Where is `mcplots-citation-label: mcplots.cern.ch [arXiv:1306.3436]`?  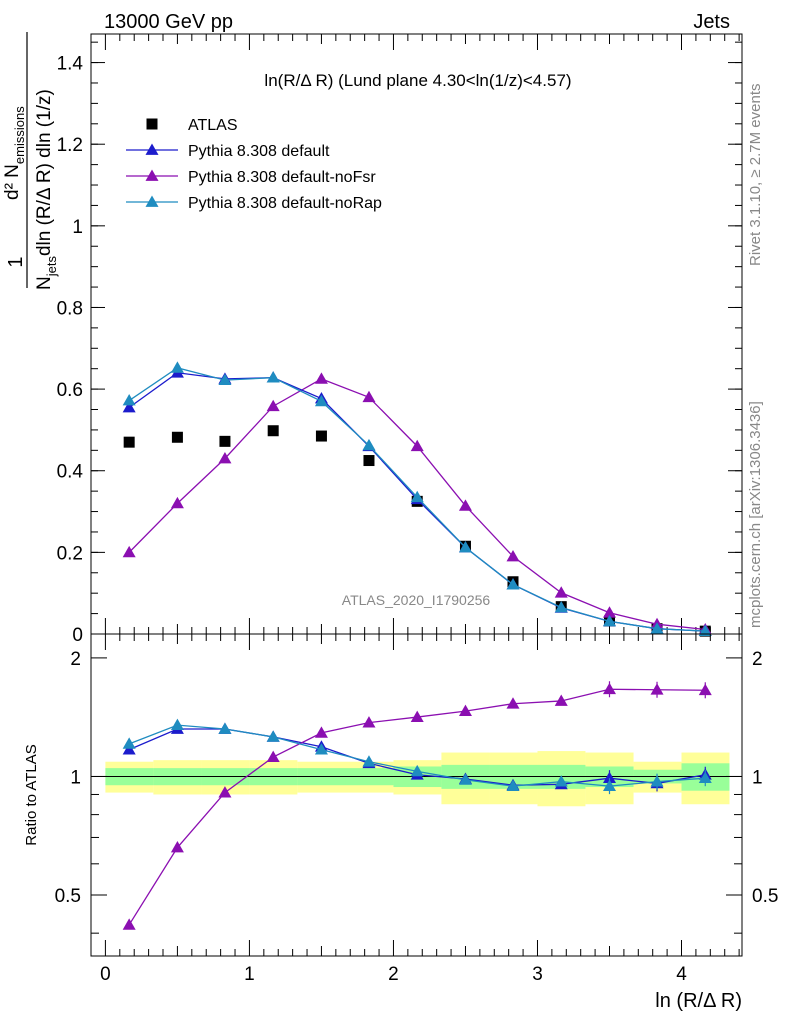 mcplots-citation-label: mcplots.cern.ch [arXiv:1306.3436] is located at coordinates (755, 514).